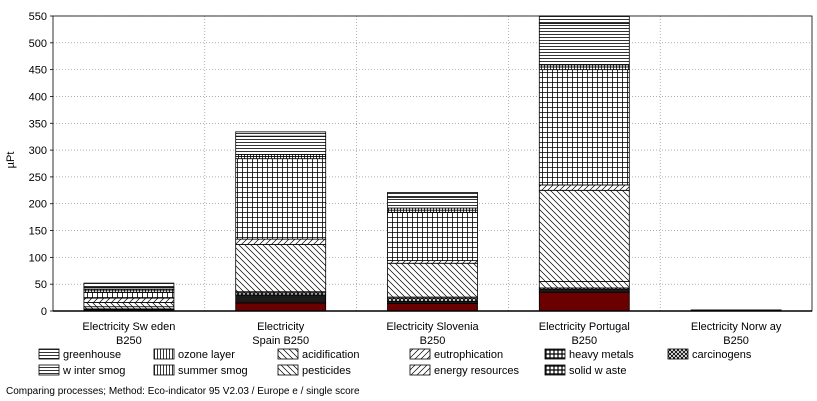  I want to click on y-tick-label: 550, so click(38, 17).